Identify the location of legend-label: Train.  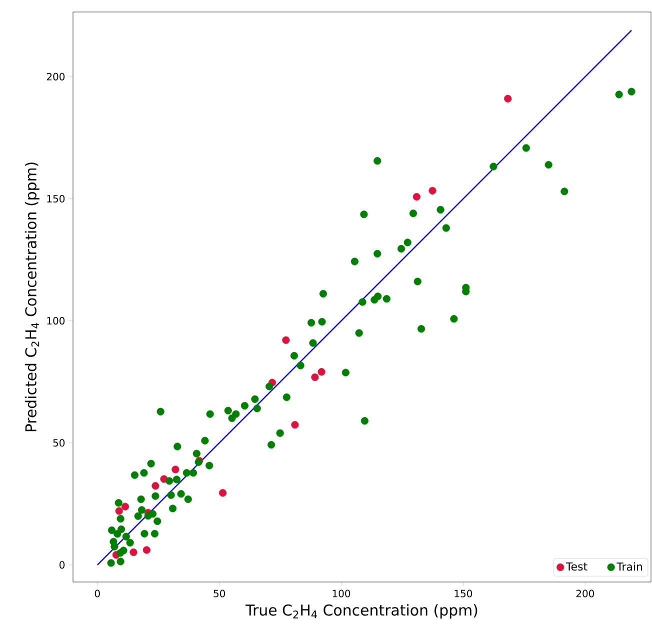
(629, 566).